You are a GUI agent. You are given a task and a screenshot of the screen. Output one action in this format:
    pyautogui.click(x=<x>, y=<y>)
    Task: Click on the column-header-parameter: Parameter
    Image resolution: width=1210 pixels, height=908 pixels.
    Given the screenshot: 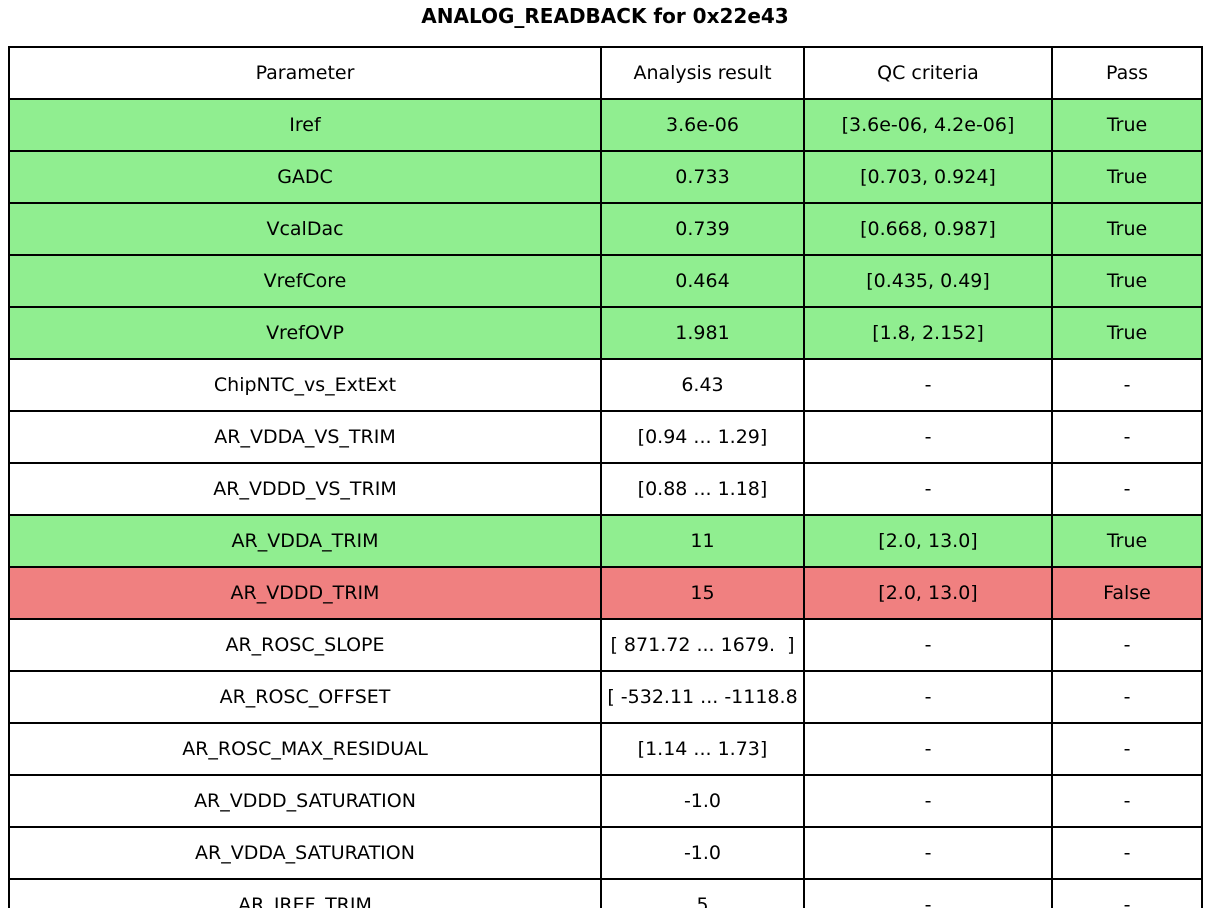 What is the action you would take?
    pyautogui.click(x=305, y=73)
    